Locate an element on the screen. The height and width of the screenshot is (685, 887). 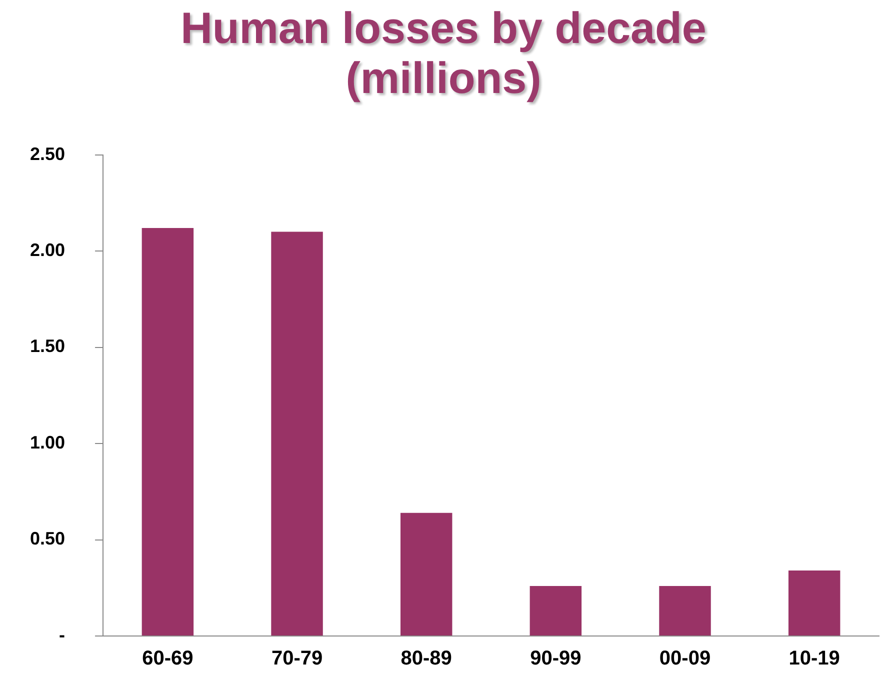
x-tick-label: 00-09 is located at coordinates (685, 659).